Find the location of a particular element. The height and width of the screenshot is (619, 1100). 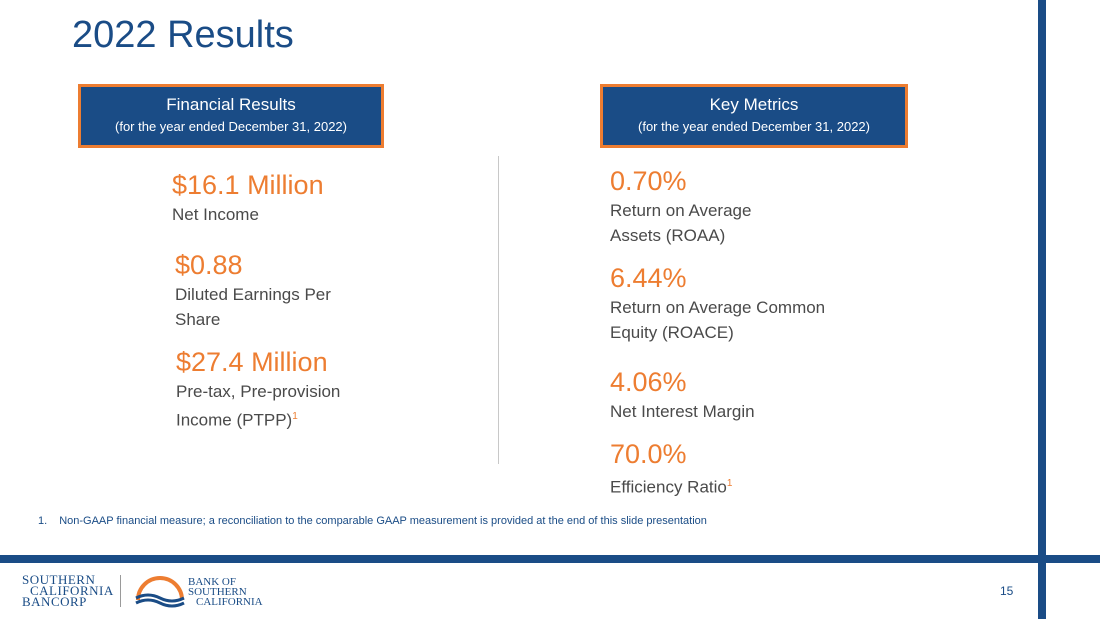

key-metrics-subtitle: (for the year ended December 31, 2022) is located at coordinates (754, 126).